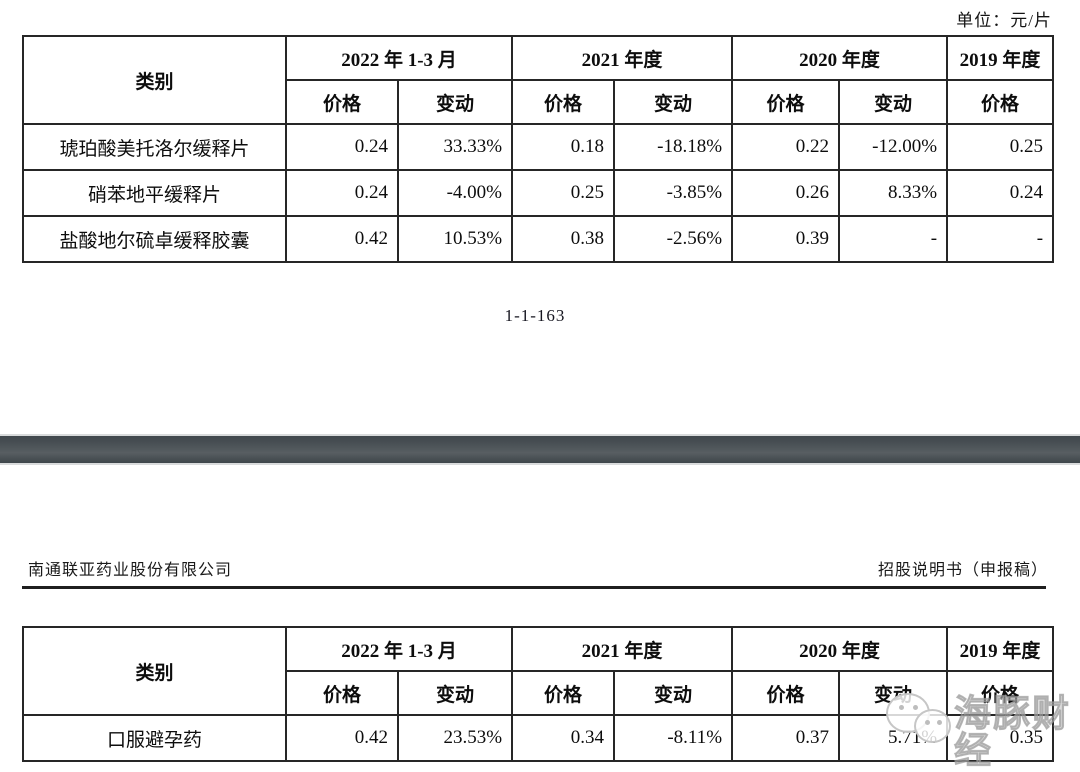 The width and height of the screenshot is (1080, 772). What do you see at coordinates (673, 147) in the screenshot?
I see `value-cell: -18.18%` at bounding box center [673, 147].